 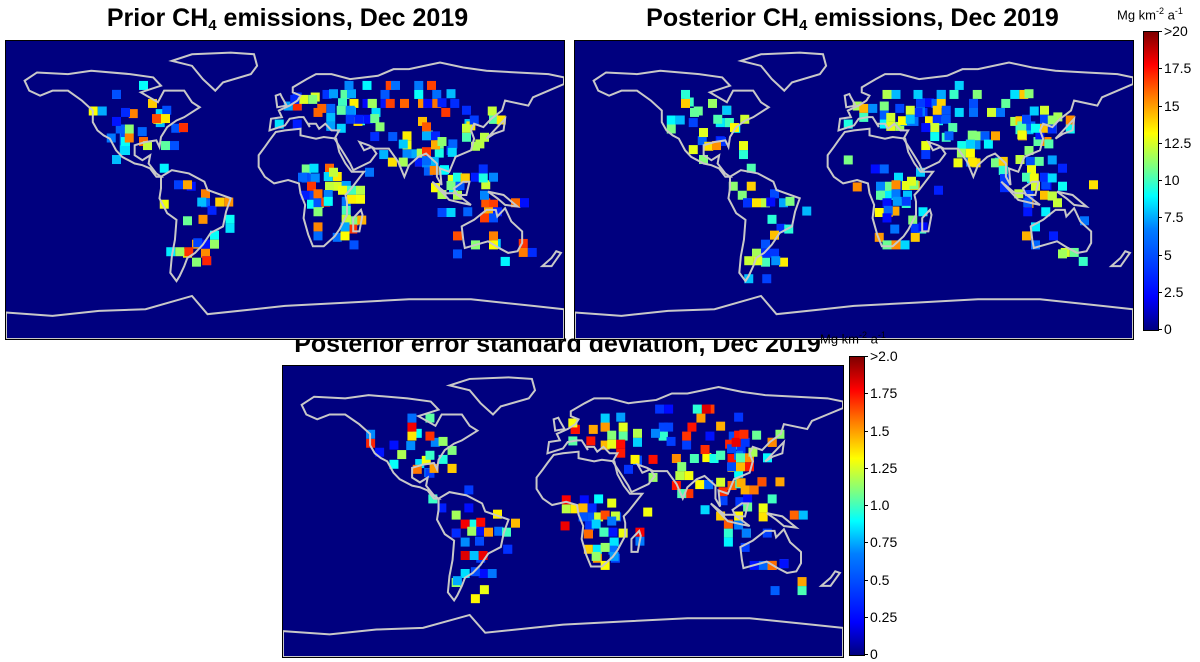 I want to click on coastline-antarctica, so click(x=854, y=316).